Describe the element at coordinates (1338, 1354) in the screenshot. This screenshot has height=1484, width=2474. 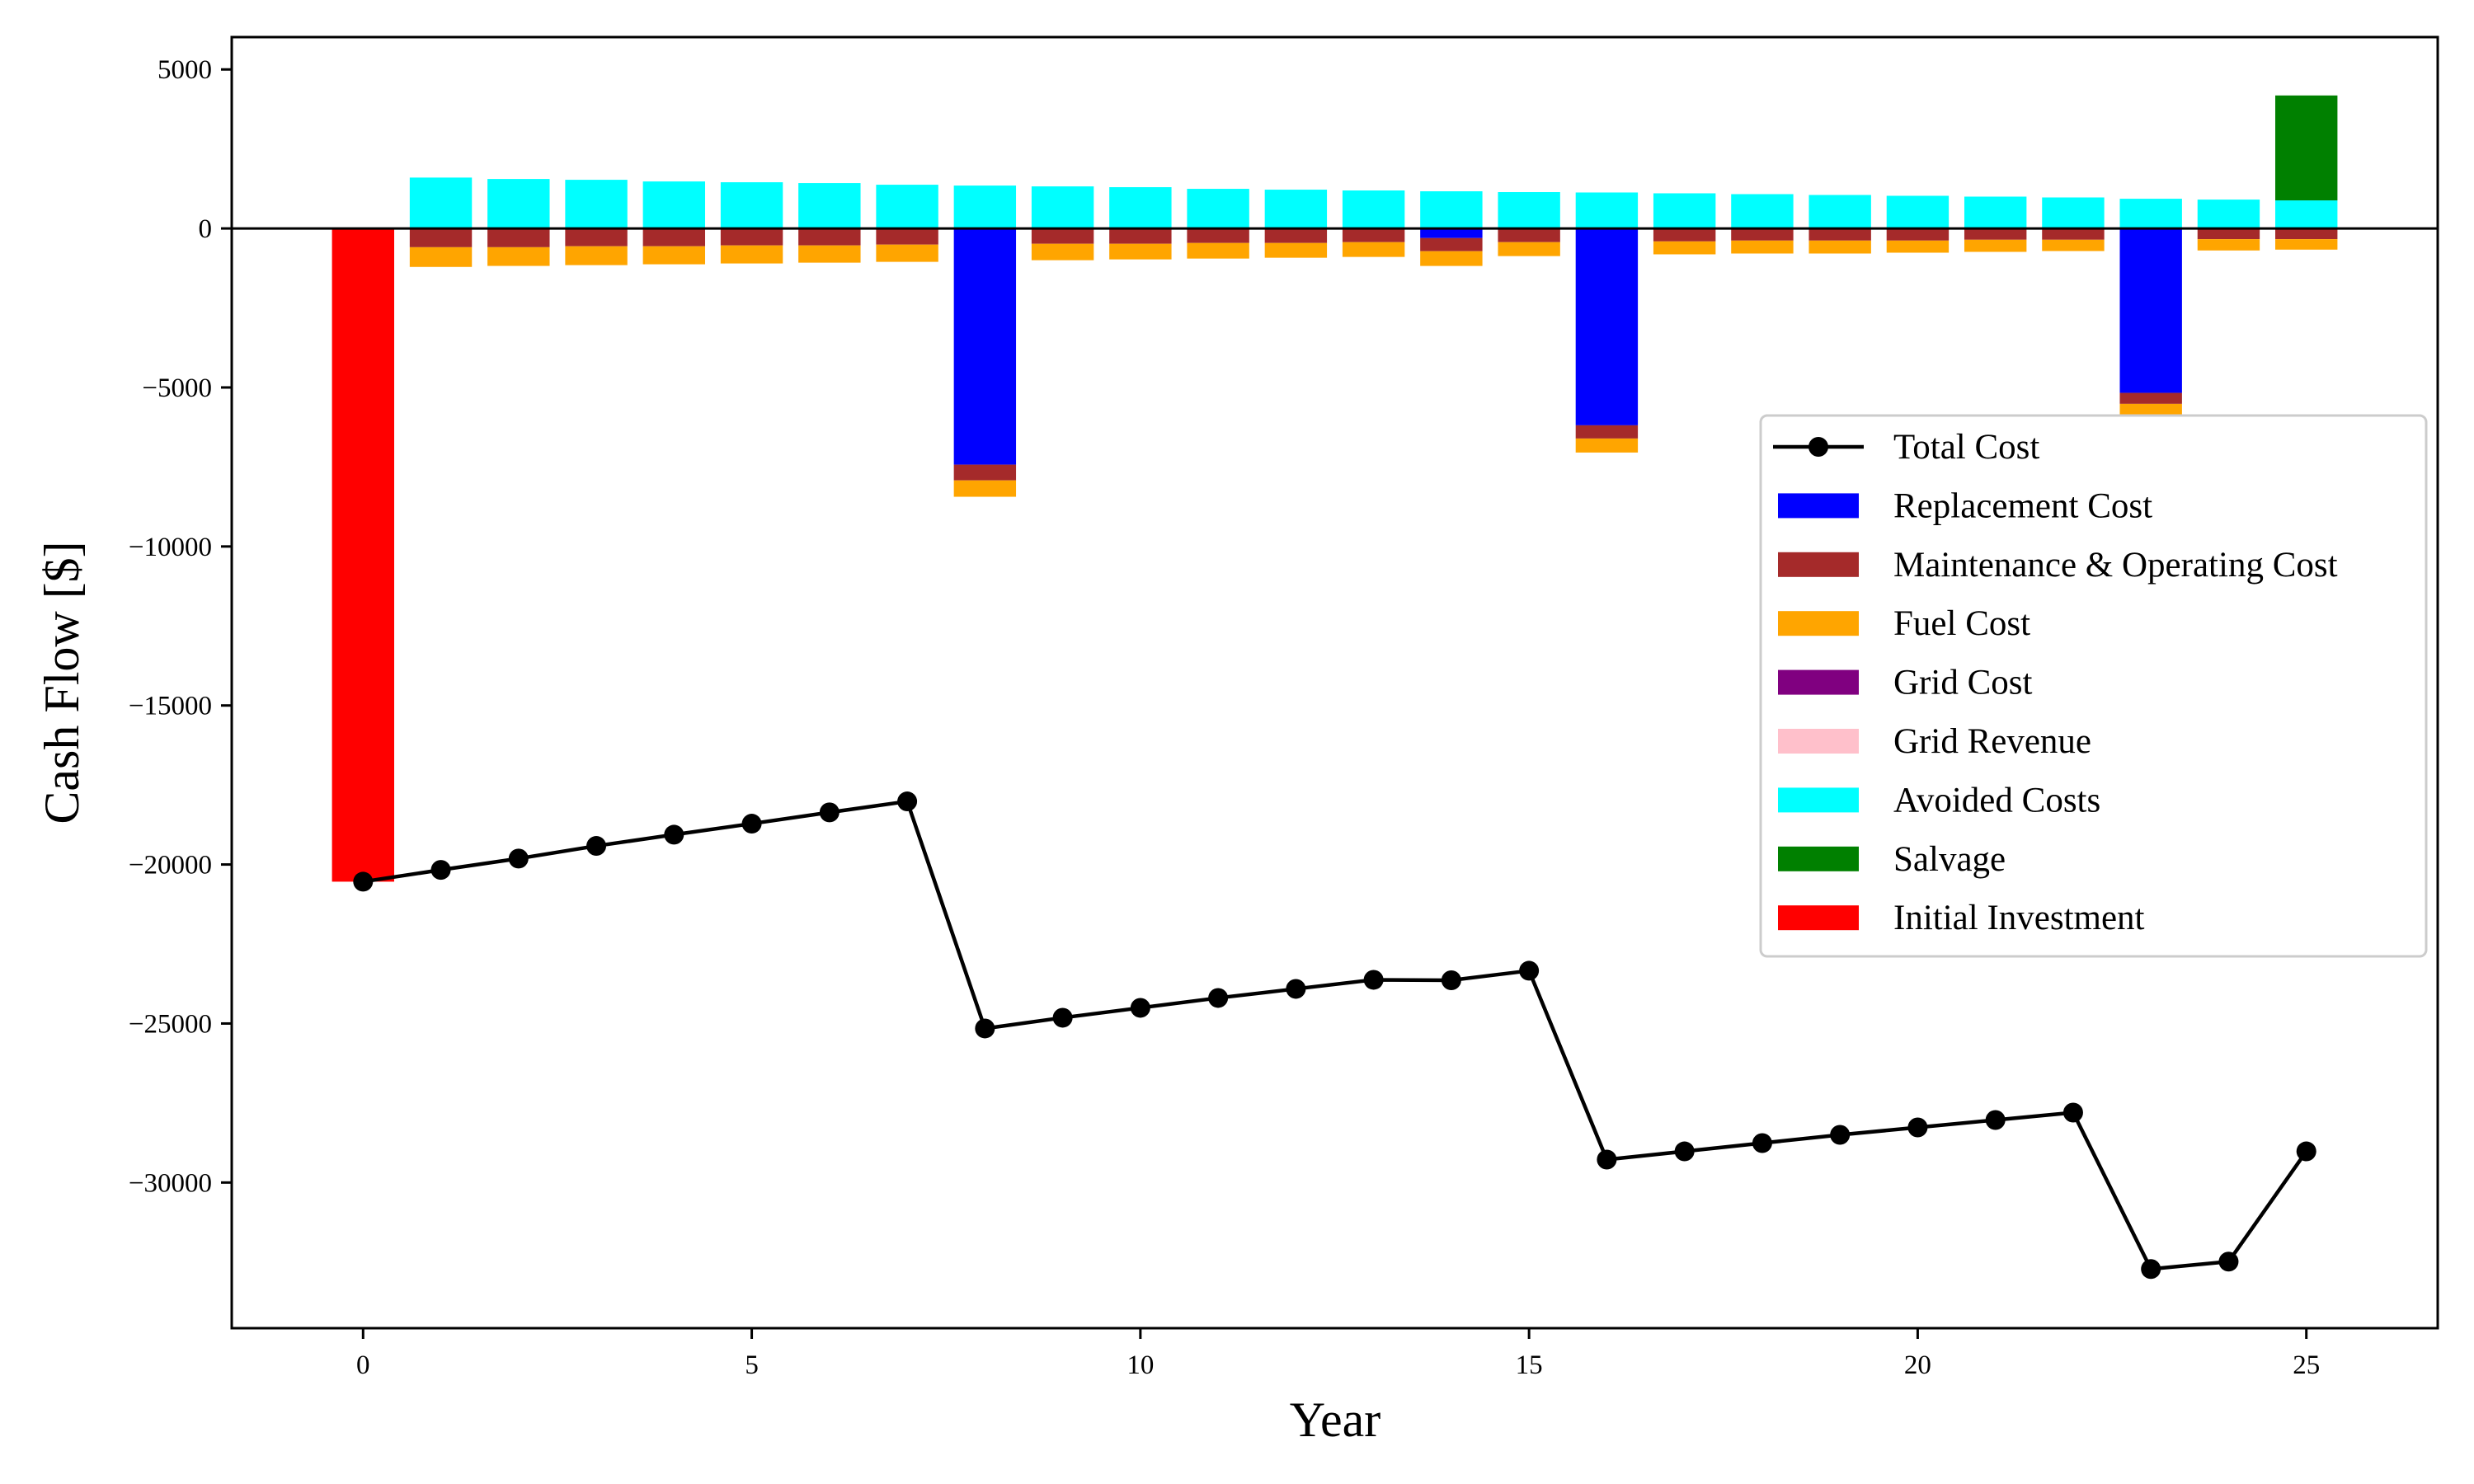
I see `x-axis-ticks: 0 5 10 15 20 25` at that location.